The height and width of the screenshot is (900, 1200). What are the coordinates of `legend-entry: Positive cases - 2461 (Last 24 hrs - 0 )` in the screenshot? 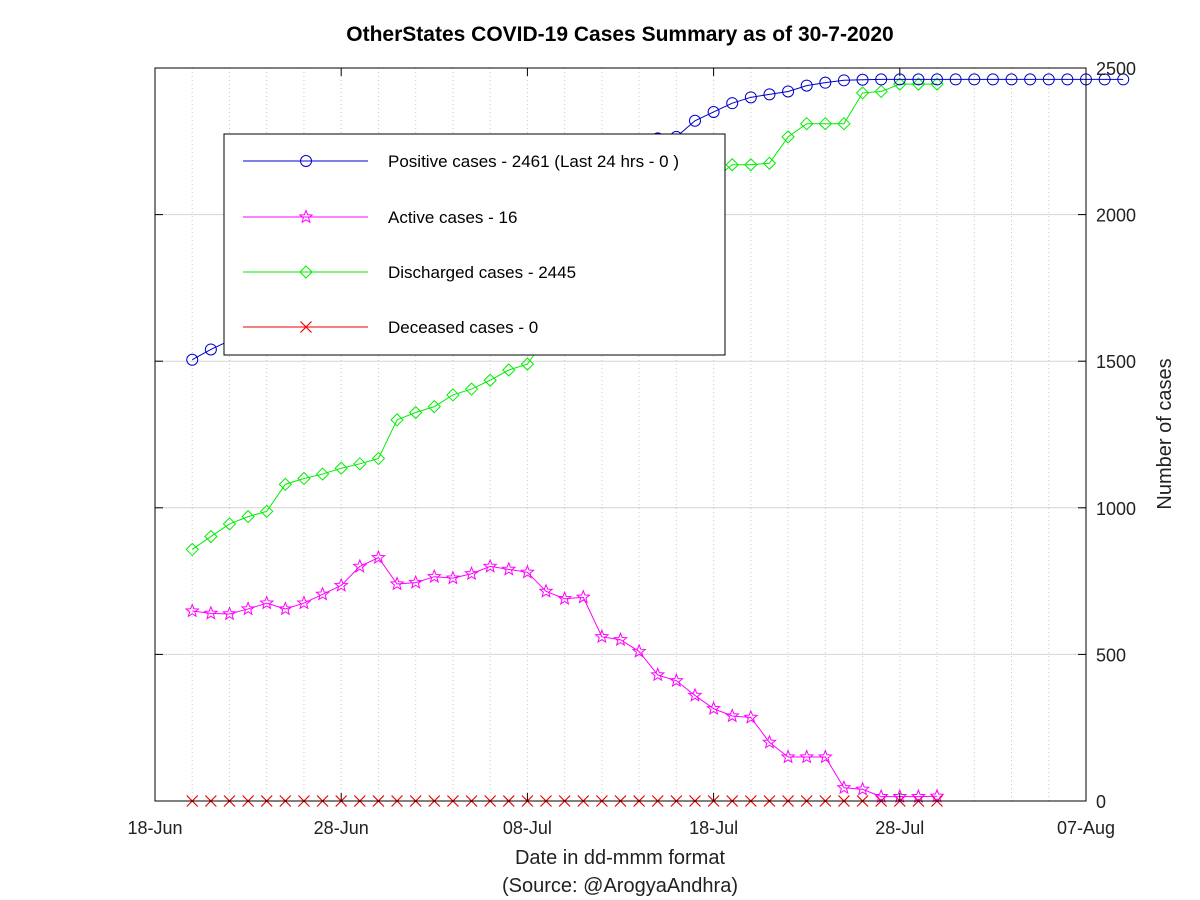 It's located at (533, 161).